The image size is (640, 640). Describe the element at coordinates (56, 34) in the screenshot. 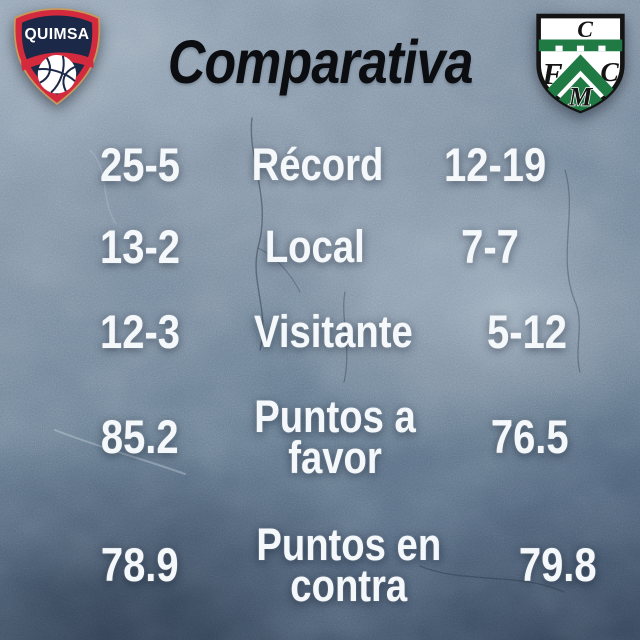

I see `quimsa-wordmark: QUIMSA` at that location.